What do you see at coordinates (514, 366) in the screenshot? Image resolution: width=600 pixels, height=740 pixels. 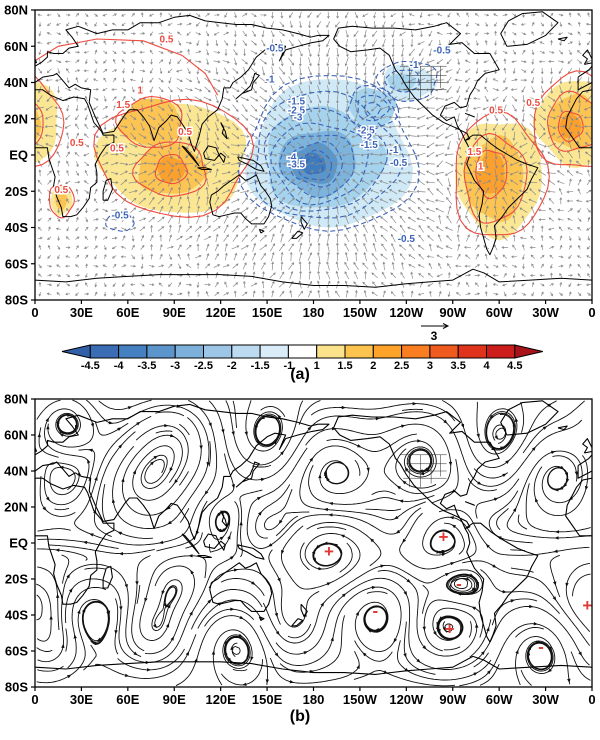 I see `colorbar-tick-label: 4.5` at bounding box center [514, 366].